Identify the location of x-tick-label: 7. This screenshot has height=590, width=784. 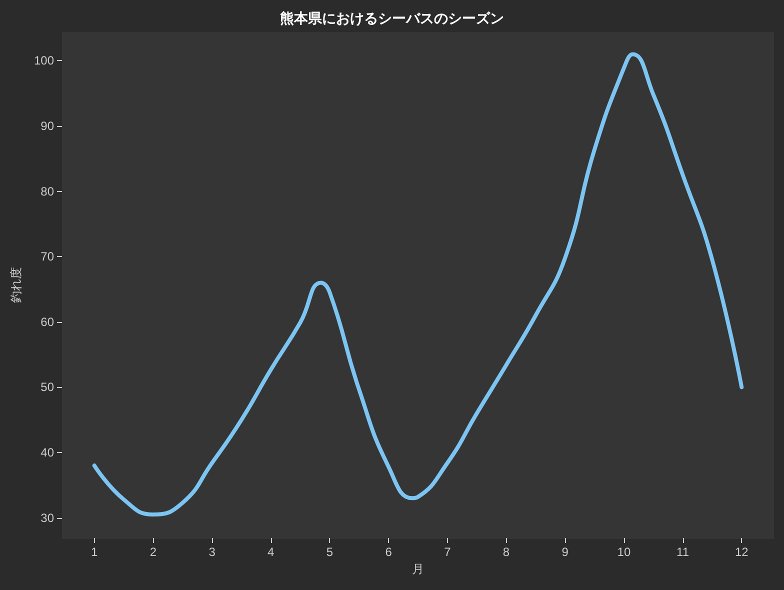
(448, 552).